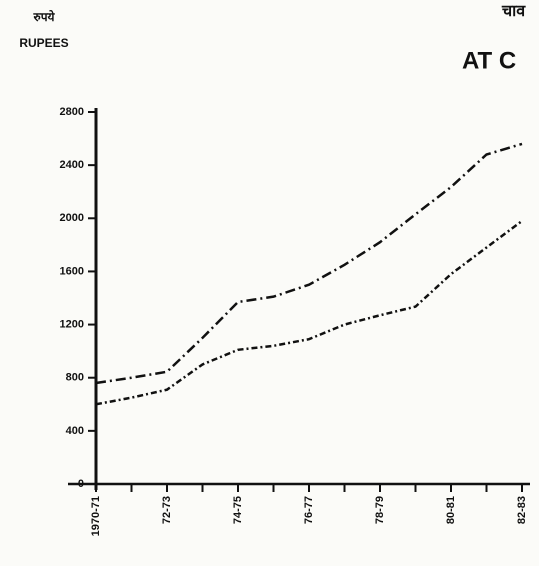 Image resolution: width=539 pixels, height=566 pixels. What do you see at coordinates (72, 112) in the screenshot?
I see `y-tick-label: 2800` at bounding box center [72, 112].